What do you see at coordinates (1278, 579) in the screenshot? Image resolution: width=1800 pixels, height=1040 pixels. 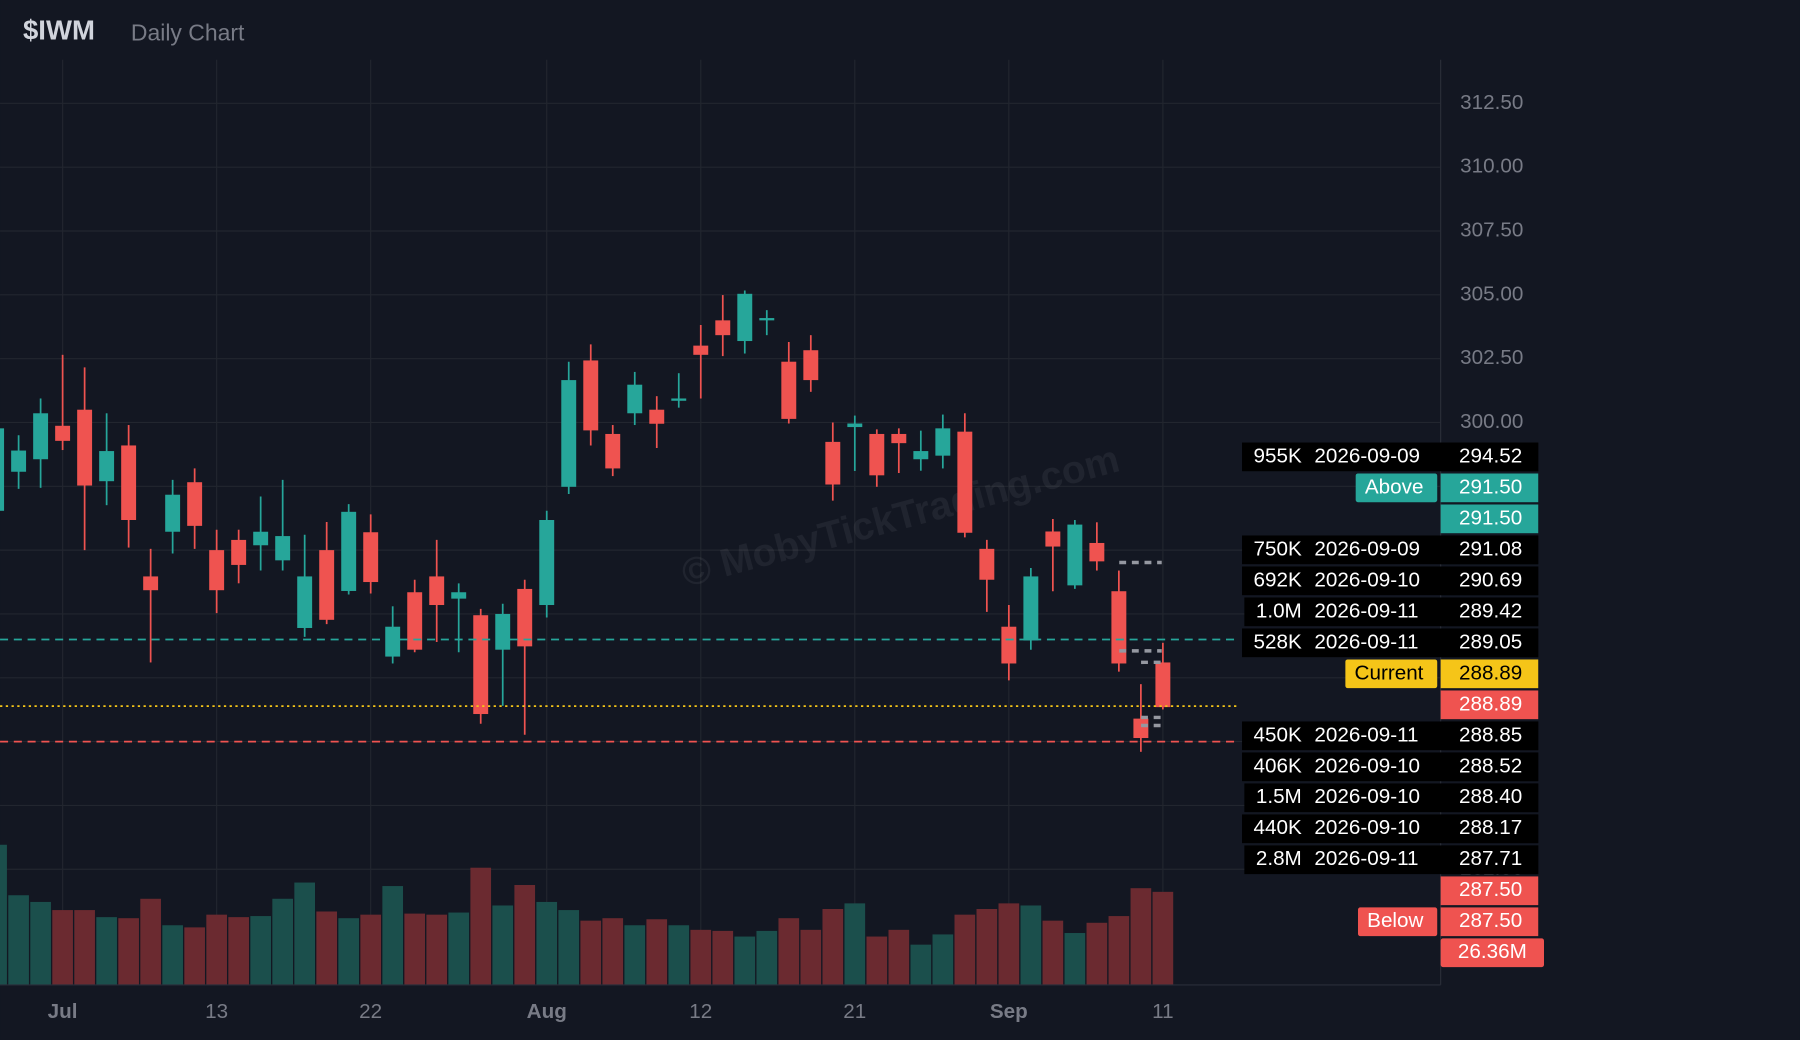 I see `row-volume: 692K` at bounding box center [1278, 579].